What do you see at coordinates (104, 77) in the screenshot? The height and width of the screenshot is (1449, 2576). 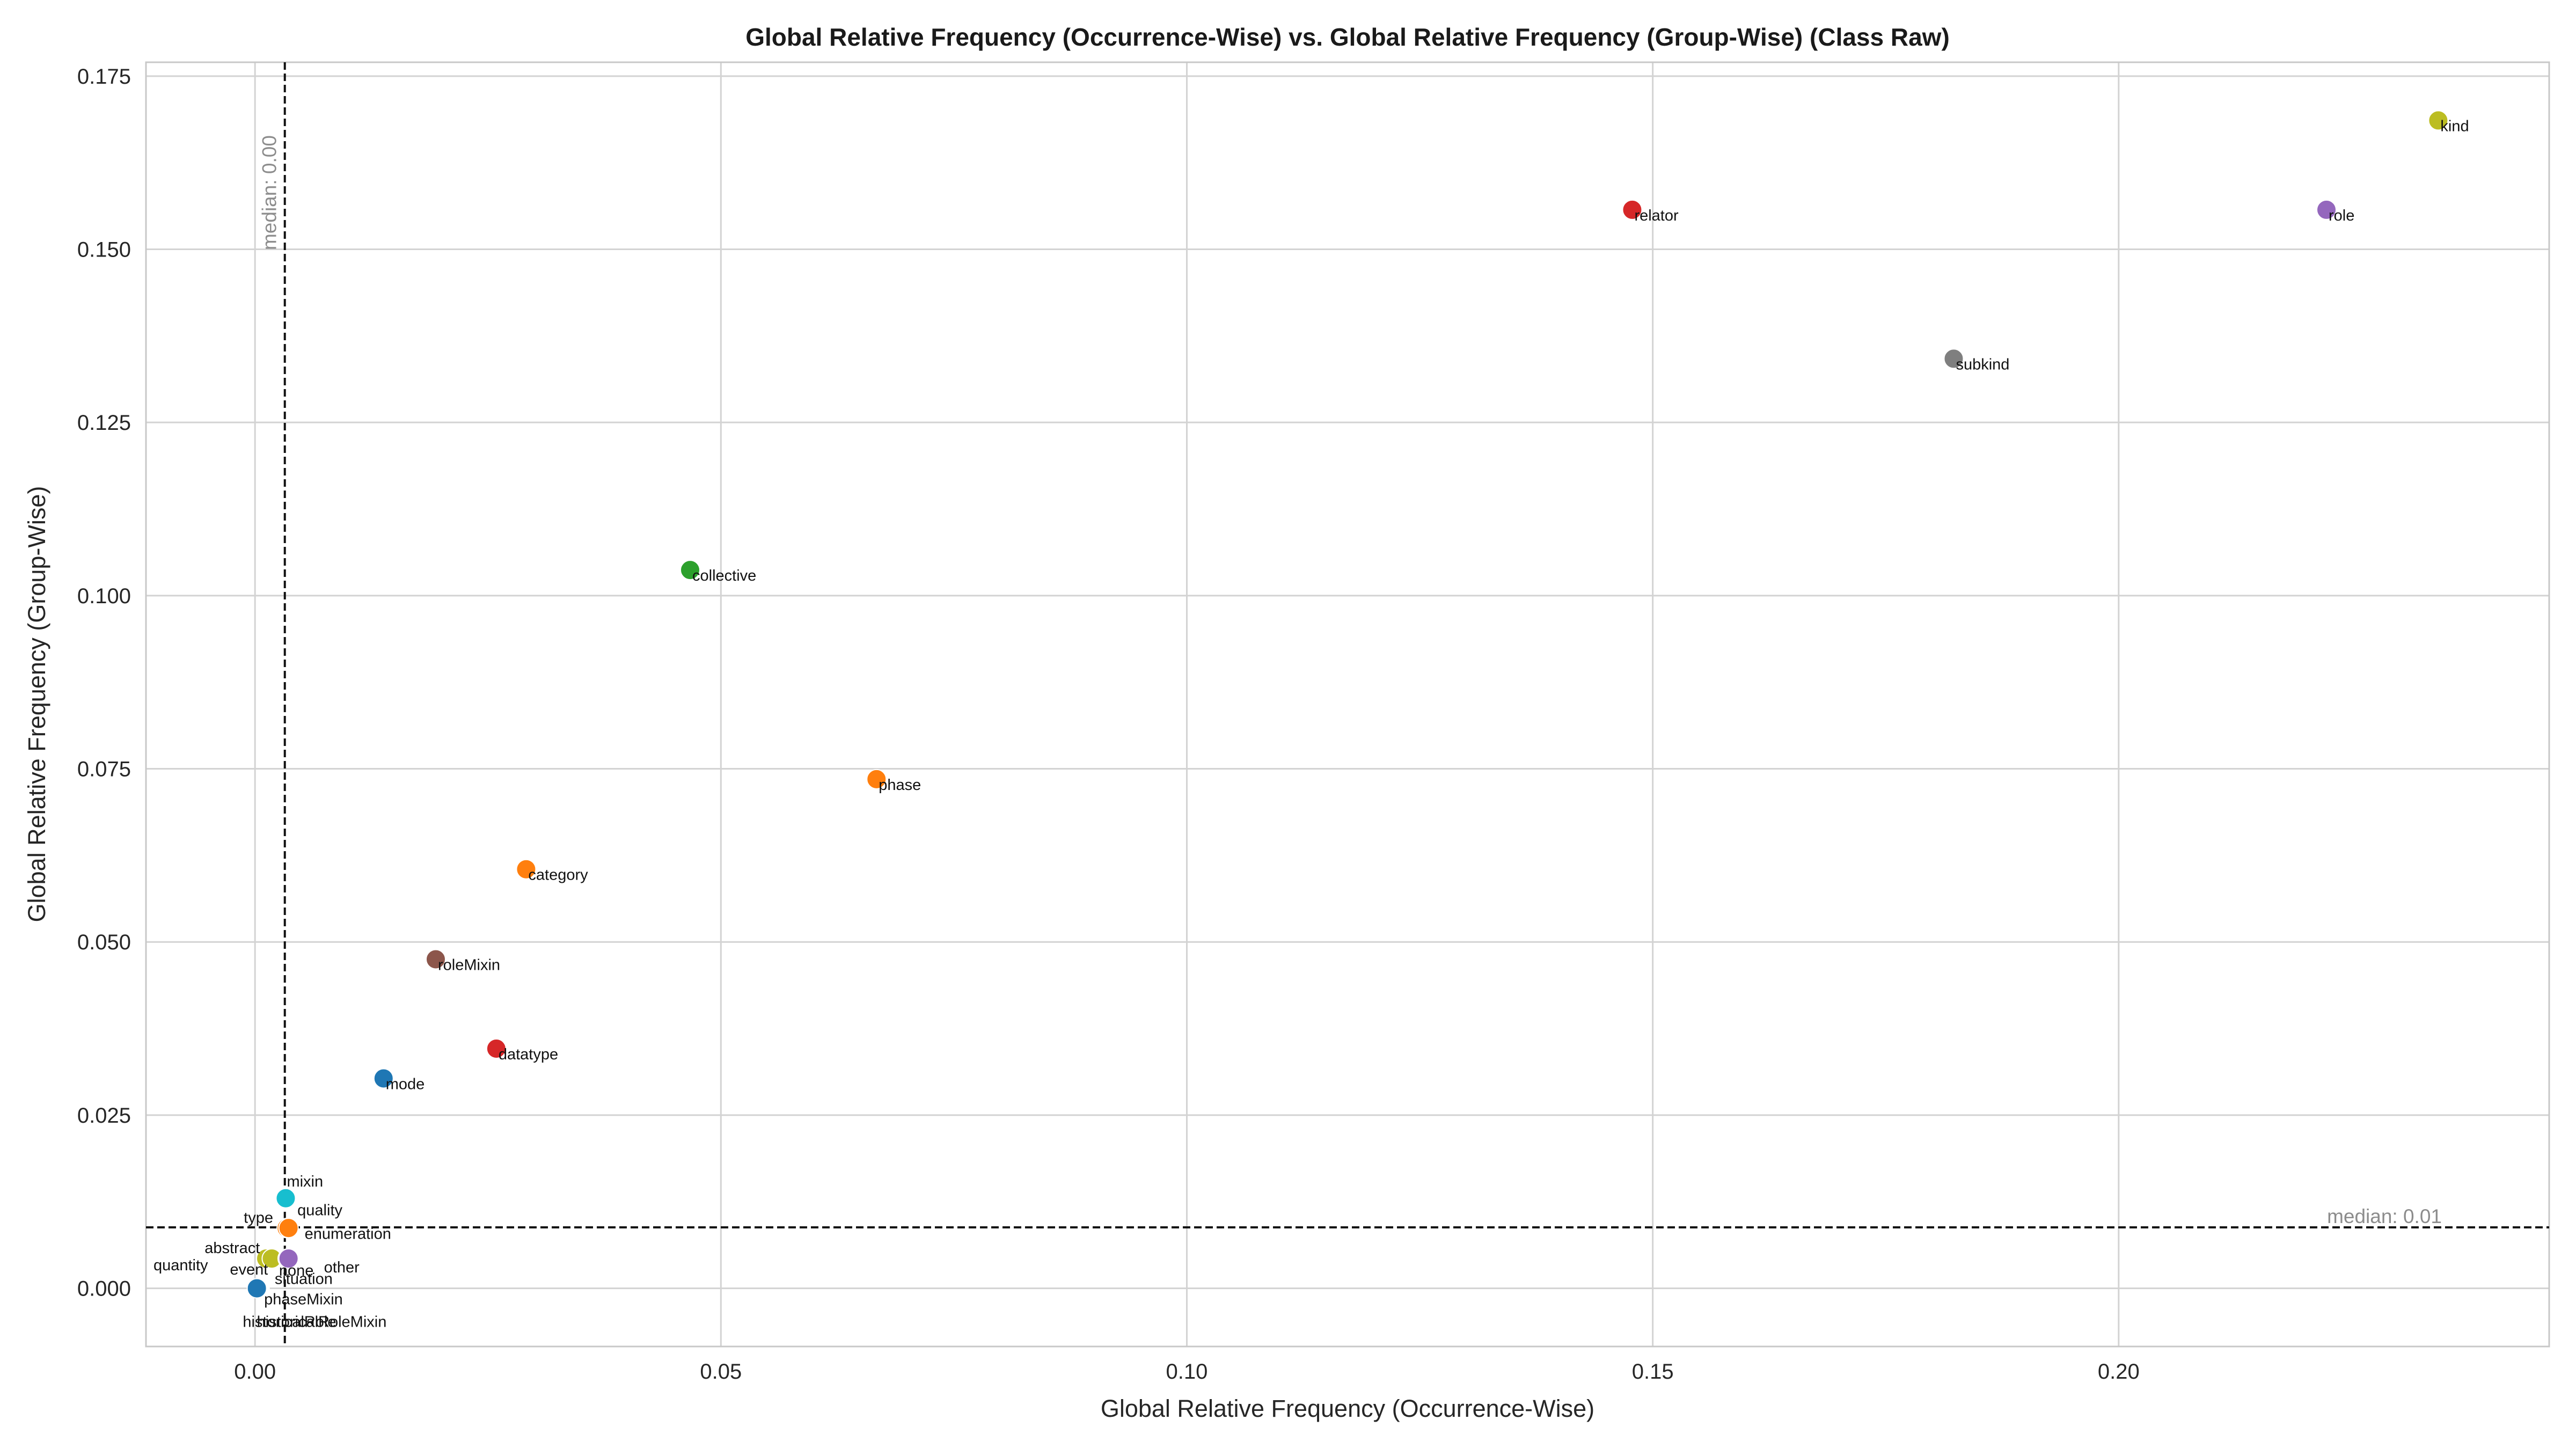 I see `y-tick-label: 0.175` at bounding box center [104, 77].